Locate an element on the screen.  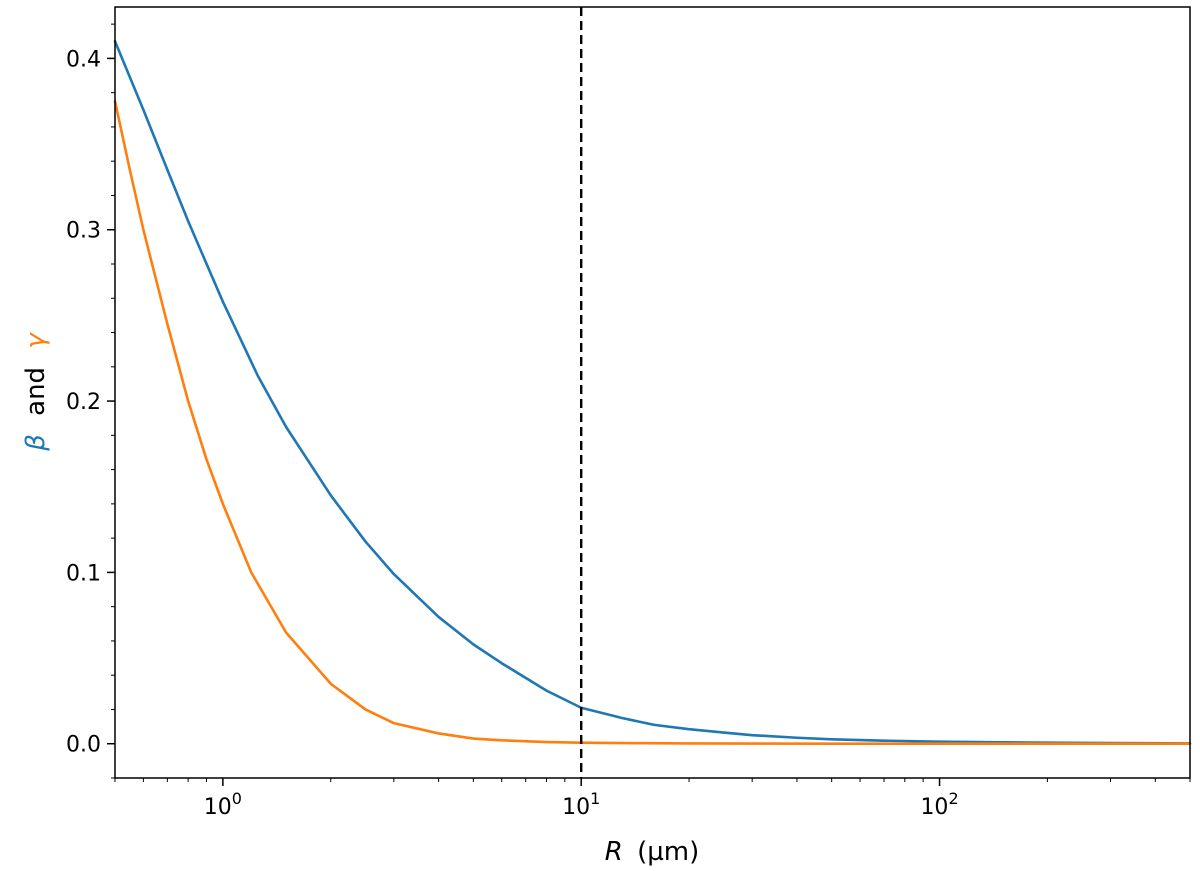
y-tick-label-3: 0.3 is located at coordinates (83, 231).